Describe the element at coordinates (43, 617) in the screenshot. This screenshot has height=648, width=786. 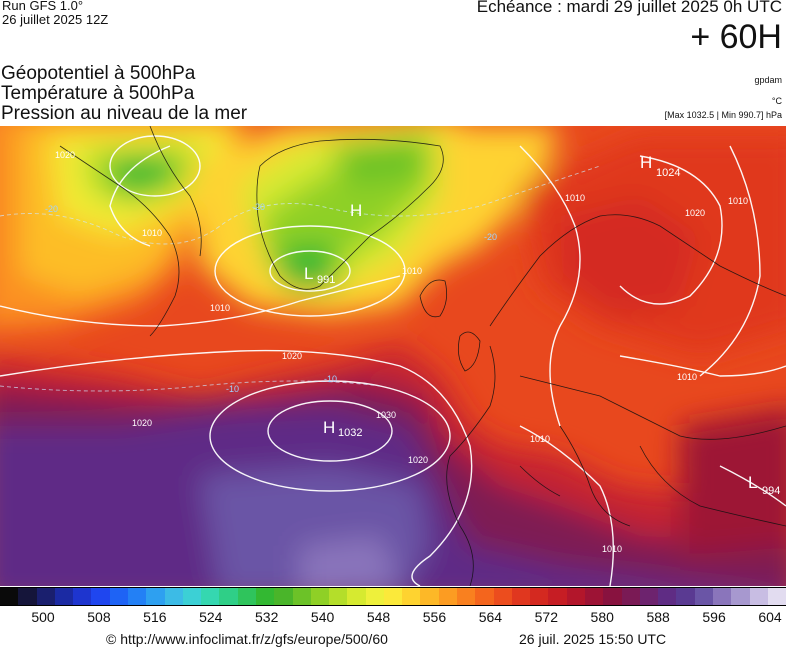
I see `colorbar-tick-label: 500` at that location.